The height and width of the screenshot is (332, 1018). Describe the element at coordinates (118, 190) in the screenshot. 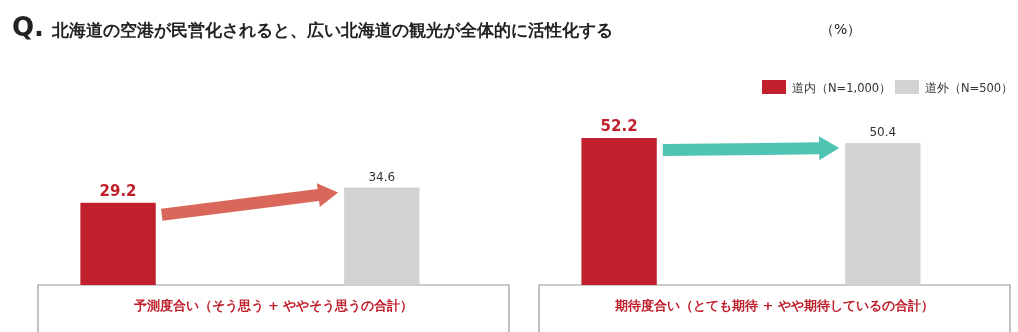

I see `data-label: 29.2` at that location.